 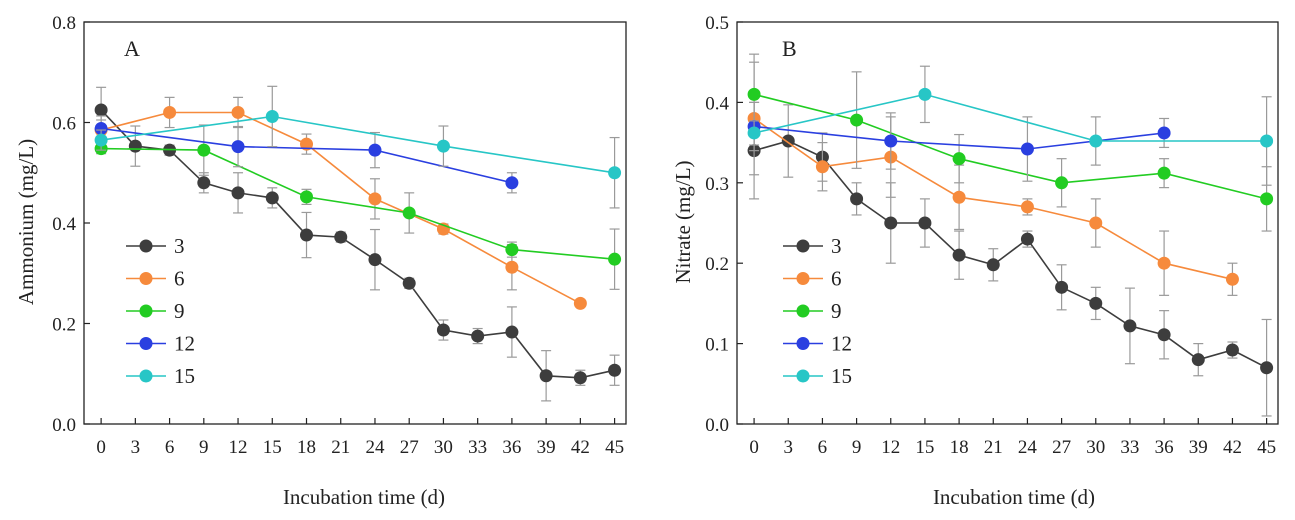 What do you see at coordinates (817, 376) in the screenshot?
I see `legend-item-15: 15` at bounding box center [817, 376].